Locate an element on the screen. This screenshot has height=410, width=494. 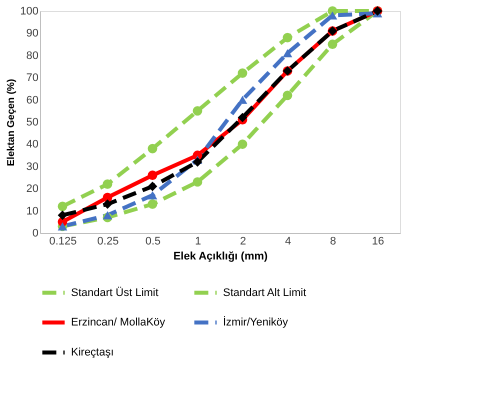
legend-label: Kireçtaşı is located at coordinates (92, 352).